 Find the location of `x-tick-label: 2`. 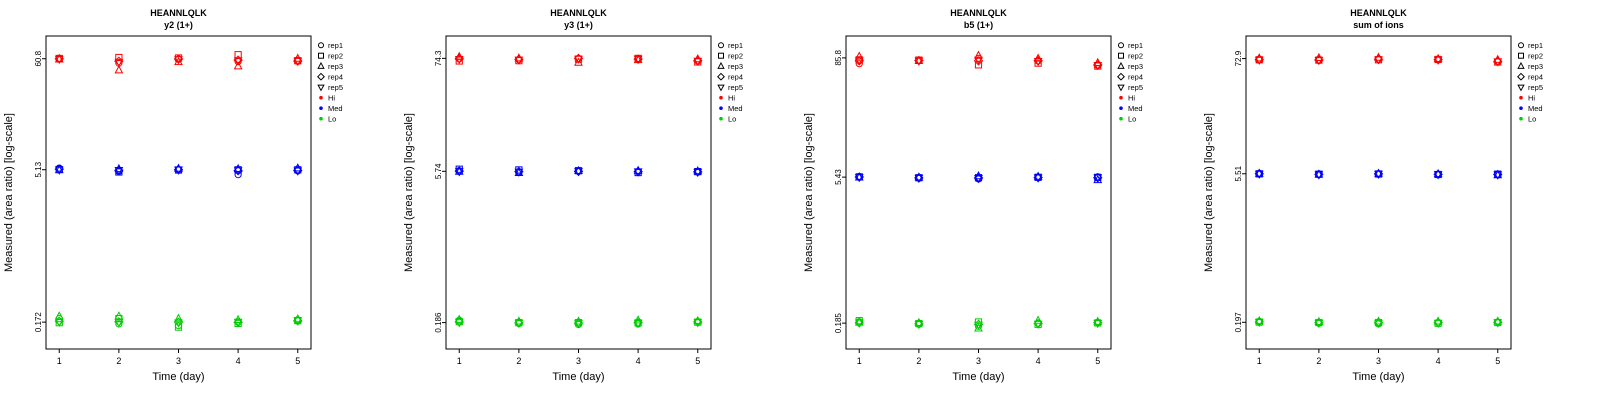

x-tick-label: 2 is located at coordinates (118, 361).